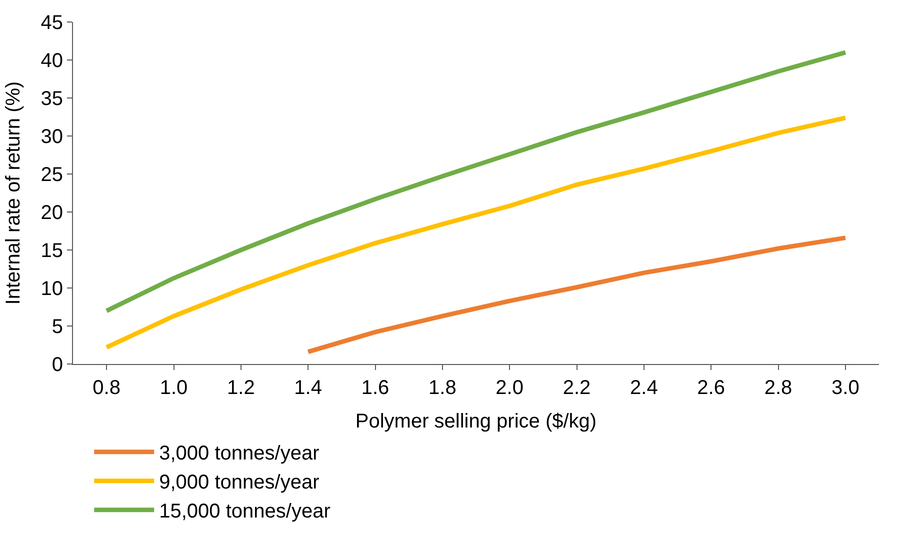  Describe the element at coordinates (308, 388) in the screenshot. I see `x-tick-label: 1.4` at that location.